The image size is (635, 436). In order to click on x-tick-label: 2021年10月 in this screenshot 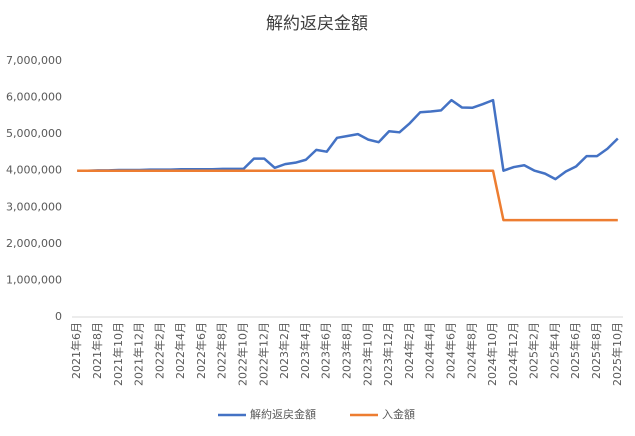, I will do `click(118, 354)`.